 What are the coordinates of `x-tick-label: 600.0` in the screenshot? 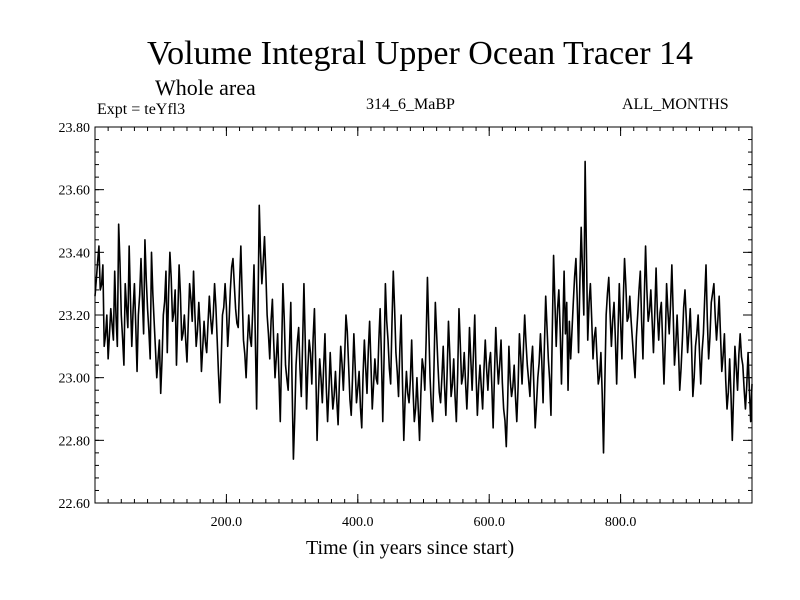 It's located at (489, 522).